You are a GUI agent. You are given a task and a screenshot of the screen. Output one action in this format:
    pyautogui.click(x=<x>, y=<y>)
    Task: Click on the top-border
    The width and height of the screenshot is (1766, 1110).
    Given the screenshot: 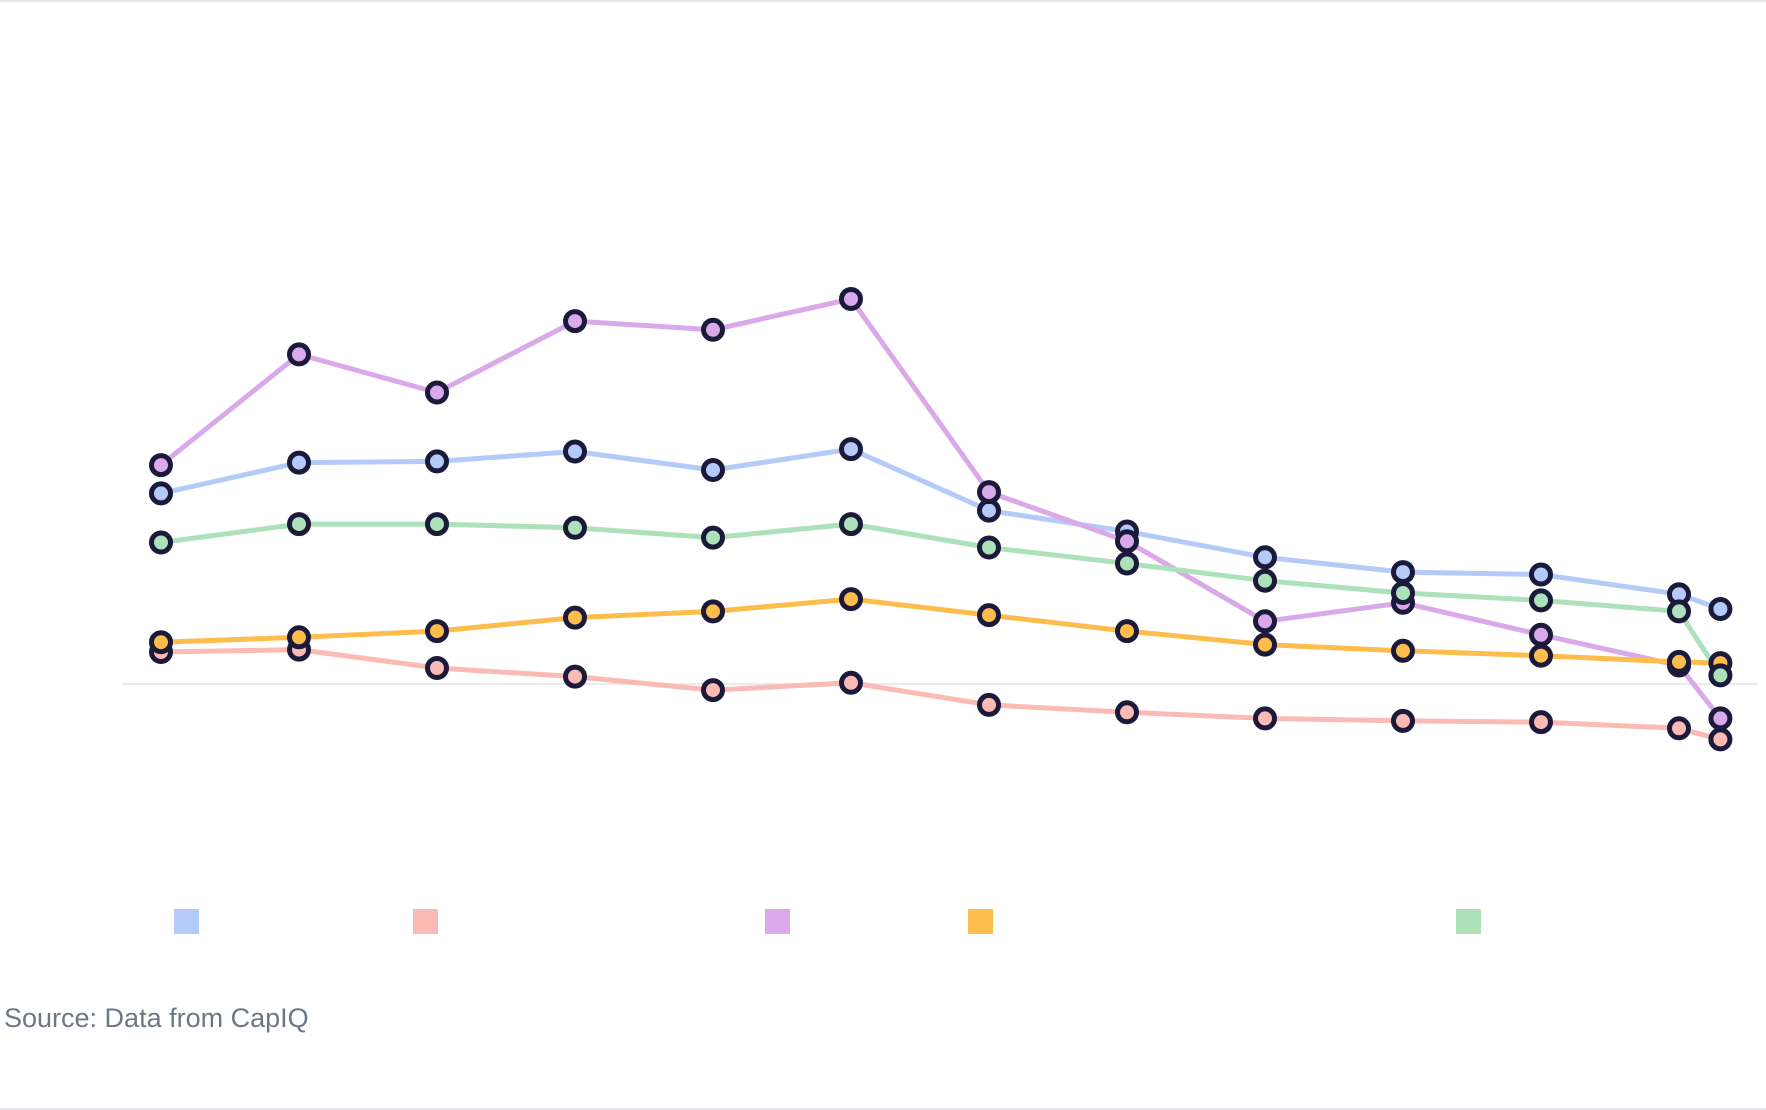 What is the action you would take?
    pyautogui.click(x=883, y=1)
    